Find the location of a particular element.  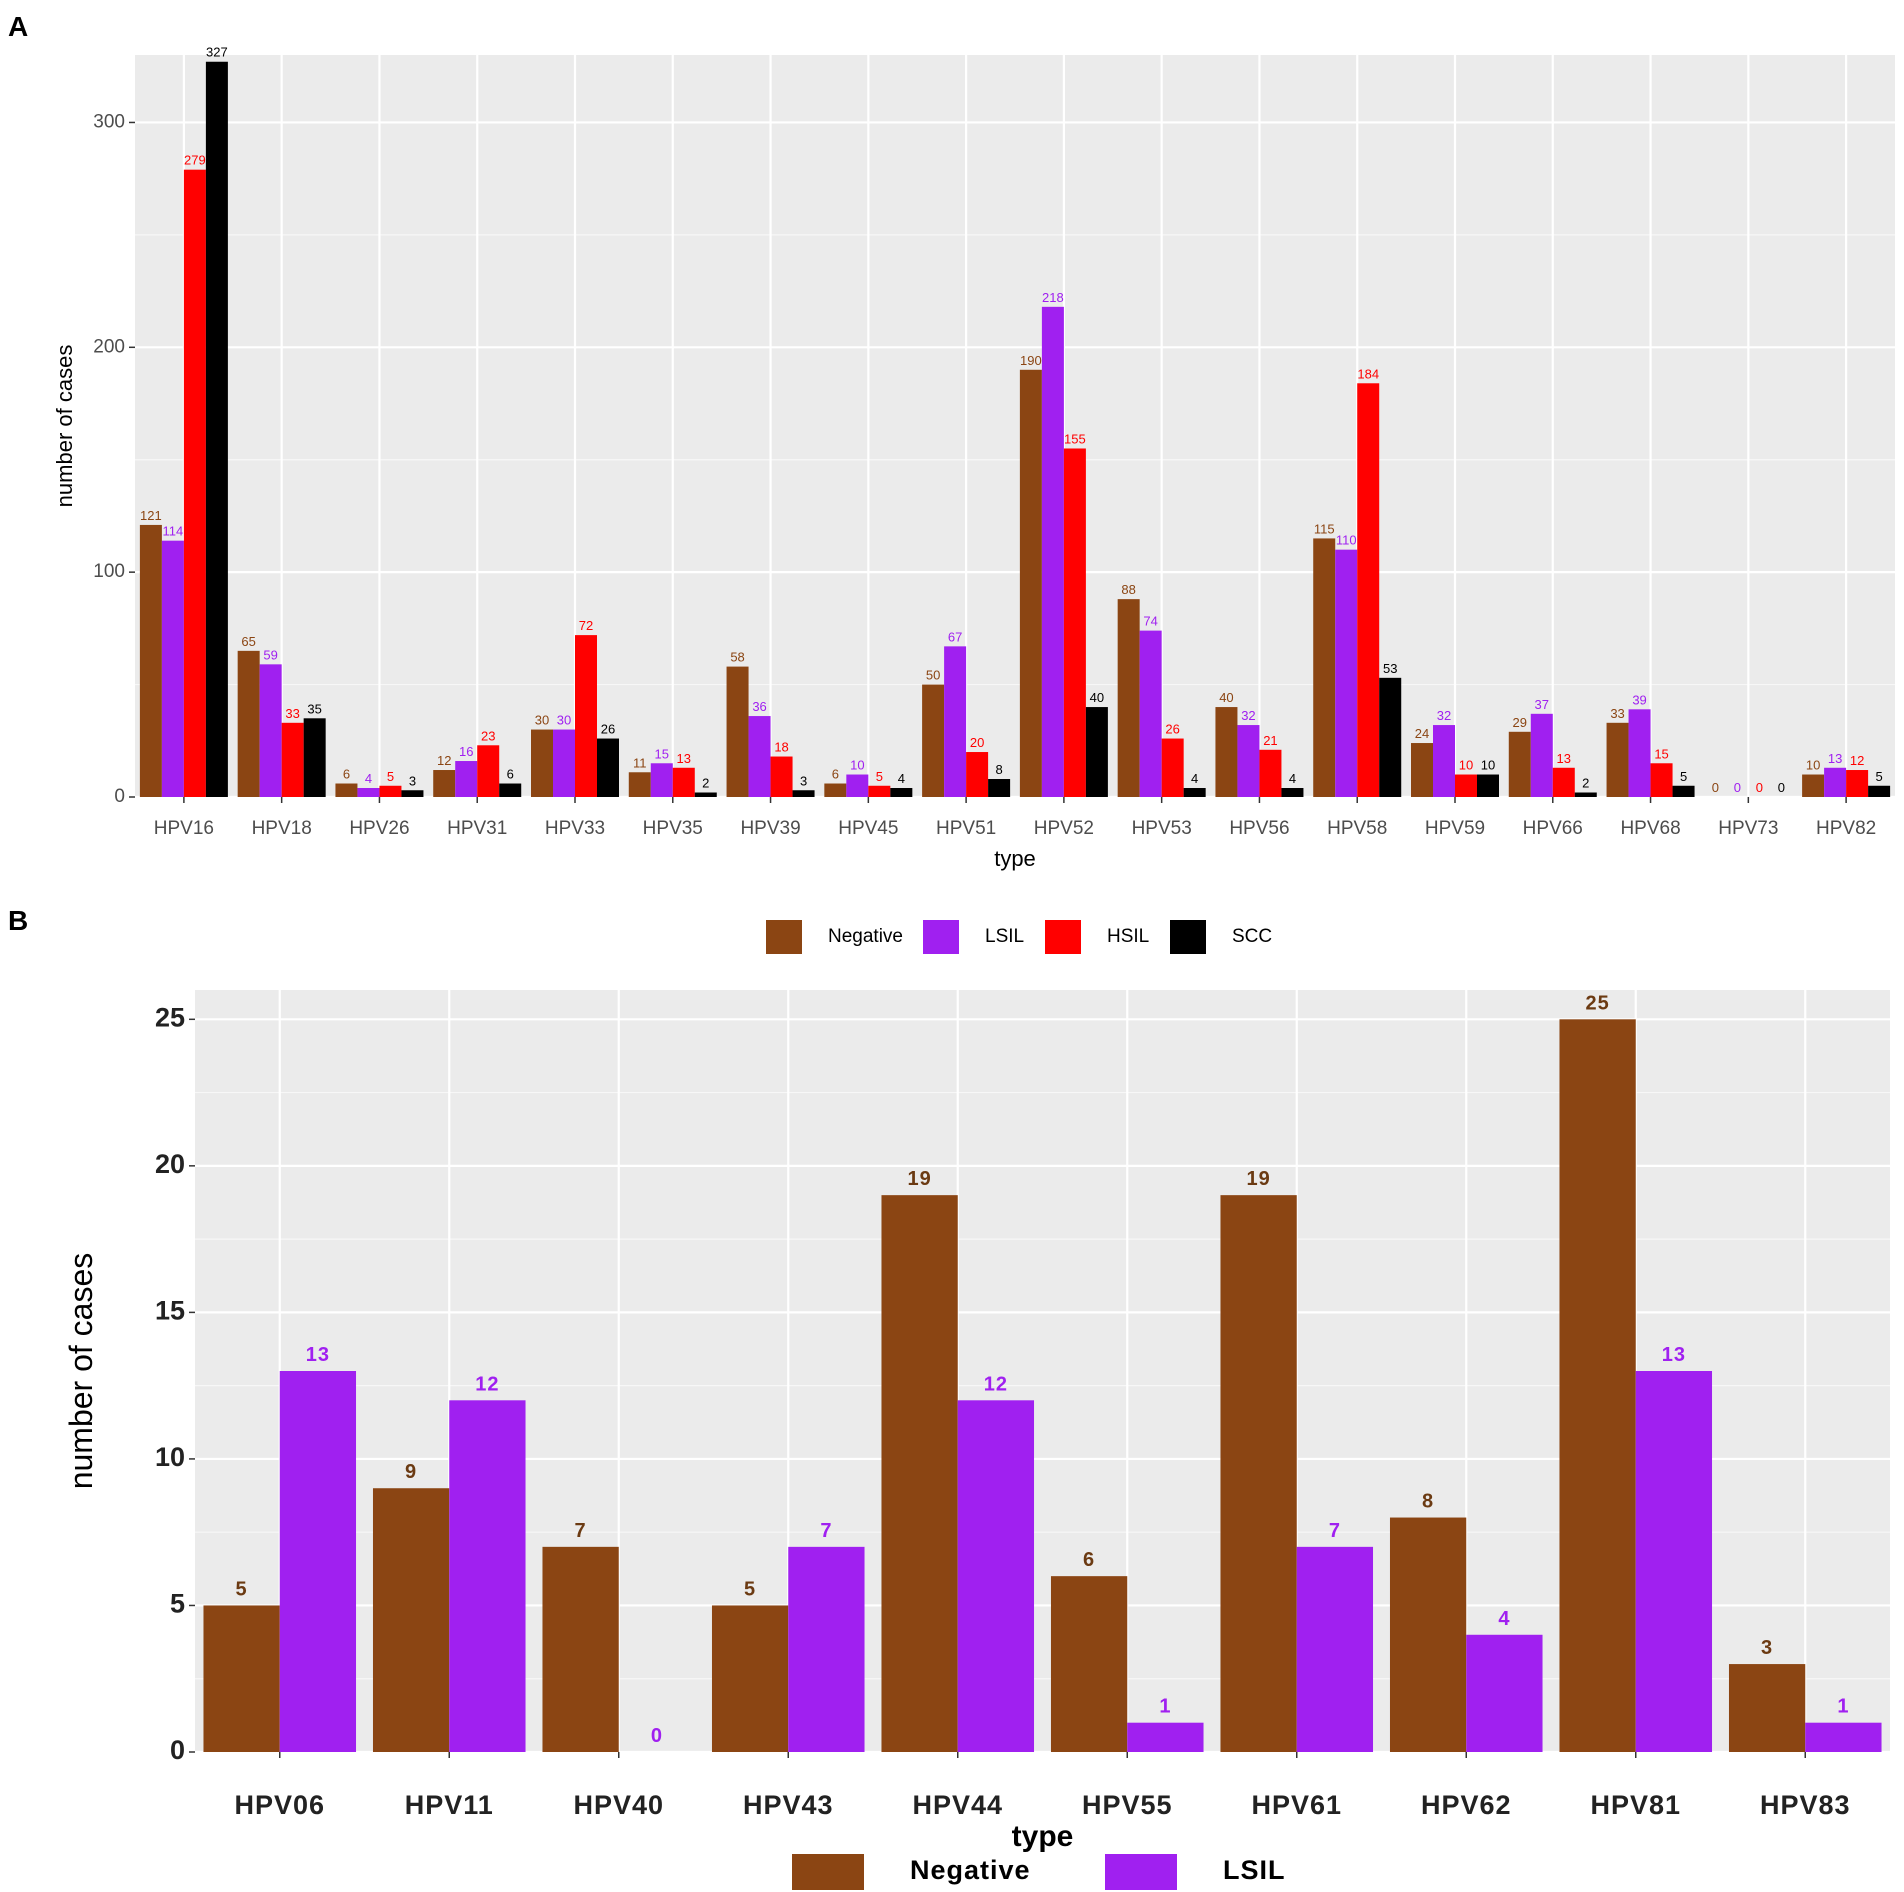

data-label-hpv82-negative: 10 is located at coordinates (1813, 765).